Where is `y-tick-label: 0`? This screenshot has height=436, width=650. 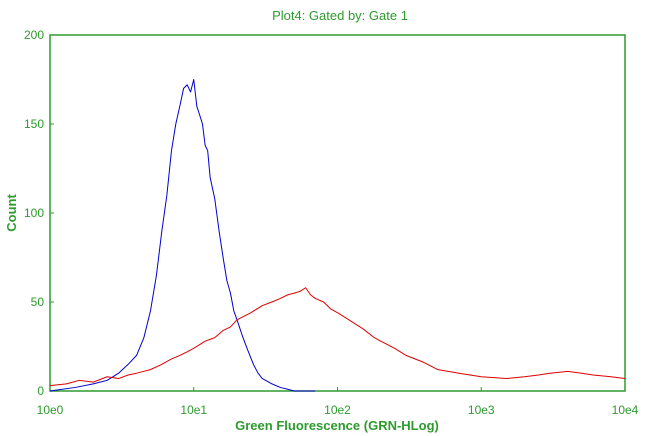 y-tick-label: 0 is located at coordinates (40, 391).